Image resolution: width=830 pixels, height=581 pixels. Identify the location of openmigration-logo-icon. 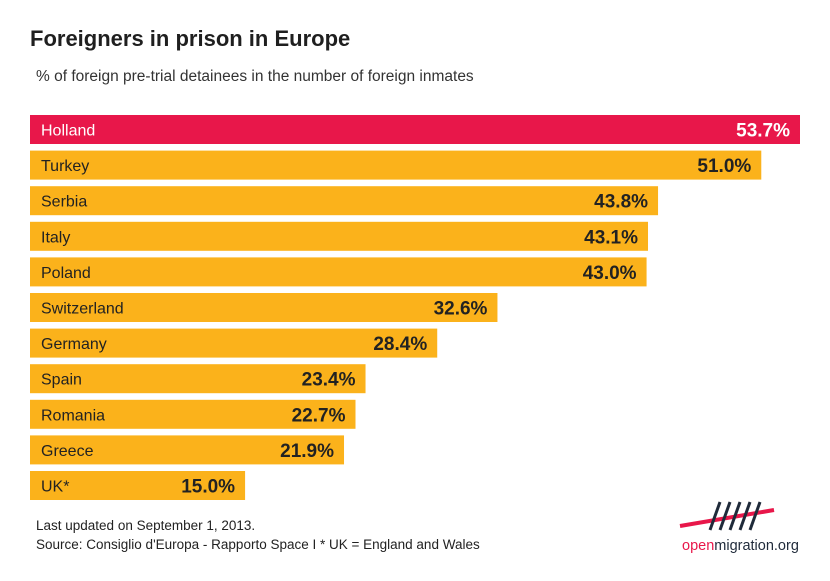
(727, 516).